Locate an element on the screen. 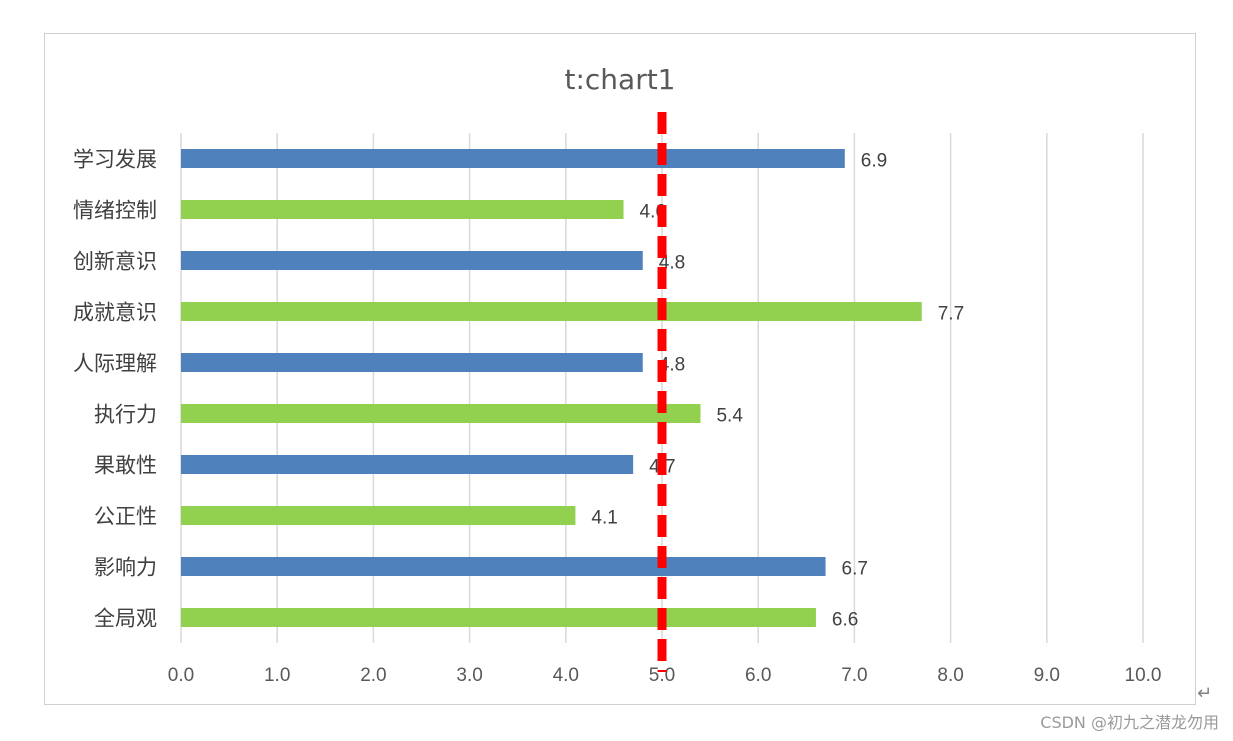 This screenshot has height=741, width=1233. value-label: 6.9 is located at coordinates (874, 161).